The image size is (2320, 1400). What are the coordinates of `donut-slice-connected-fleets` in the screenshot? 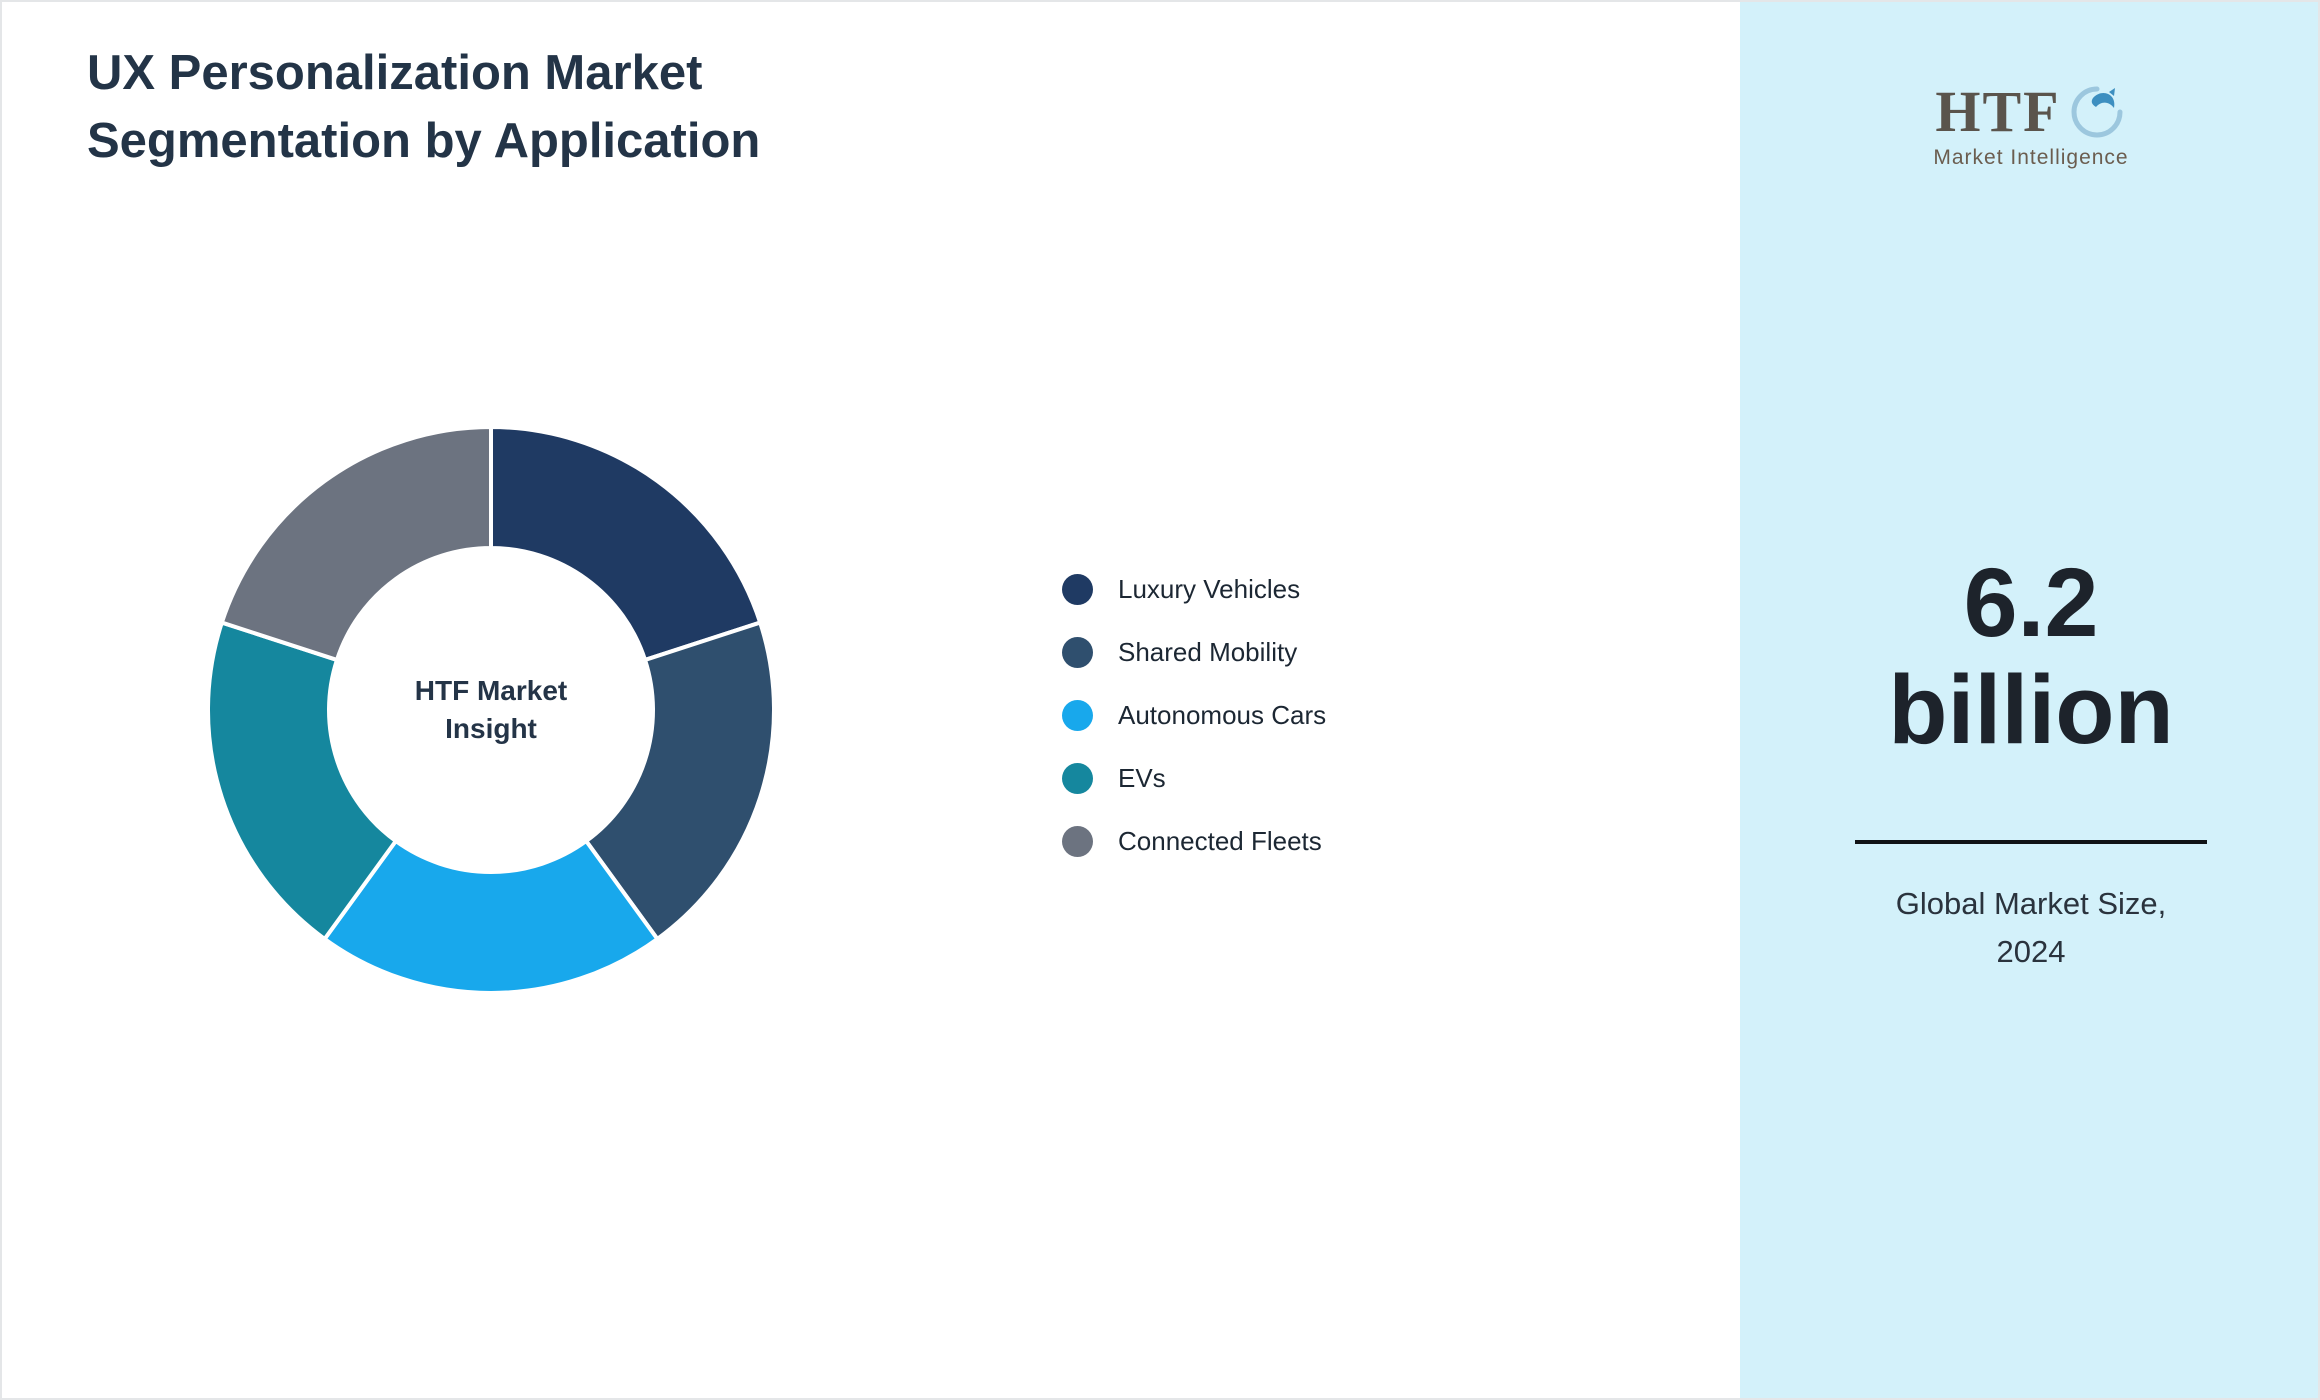 It's located at (356, 543).